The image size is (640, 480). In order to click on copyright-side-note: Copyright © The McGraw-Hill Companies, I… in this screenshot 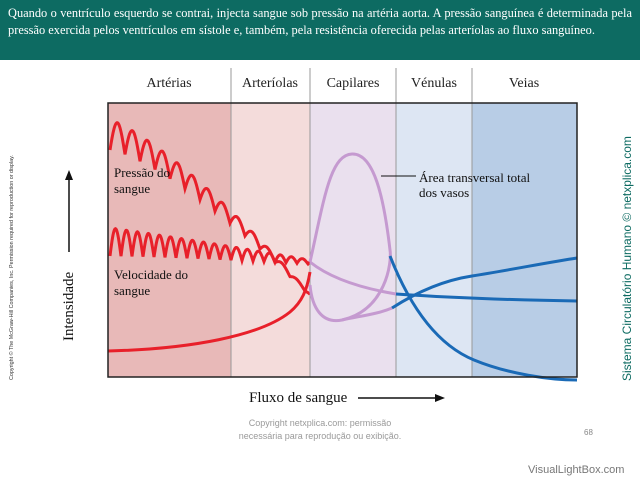, I will do `click(12, 267)`.